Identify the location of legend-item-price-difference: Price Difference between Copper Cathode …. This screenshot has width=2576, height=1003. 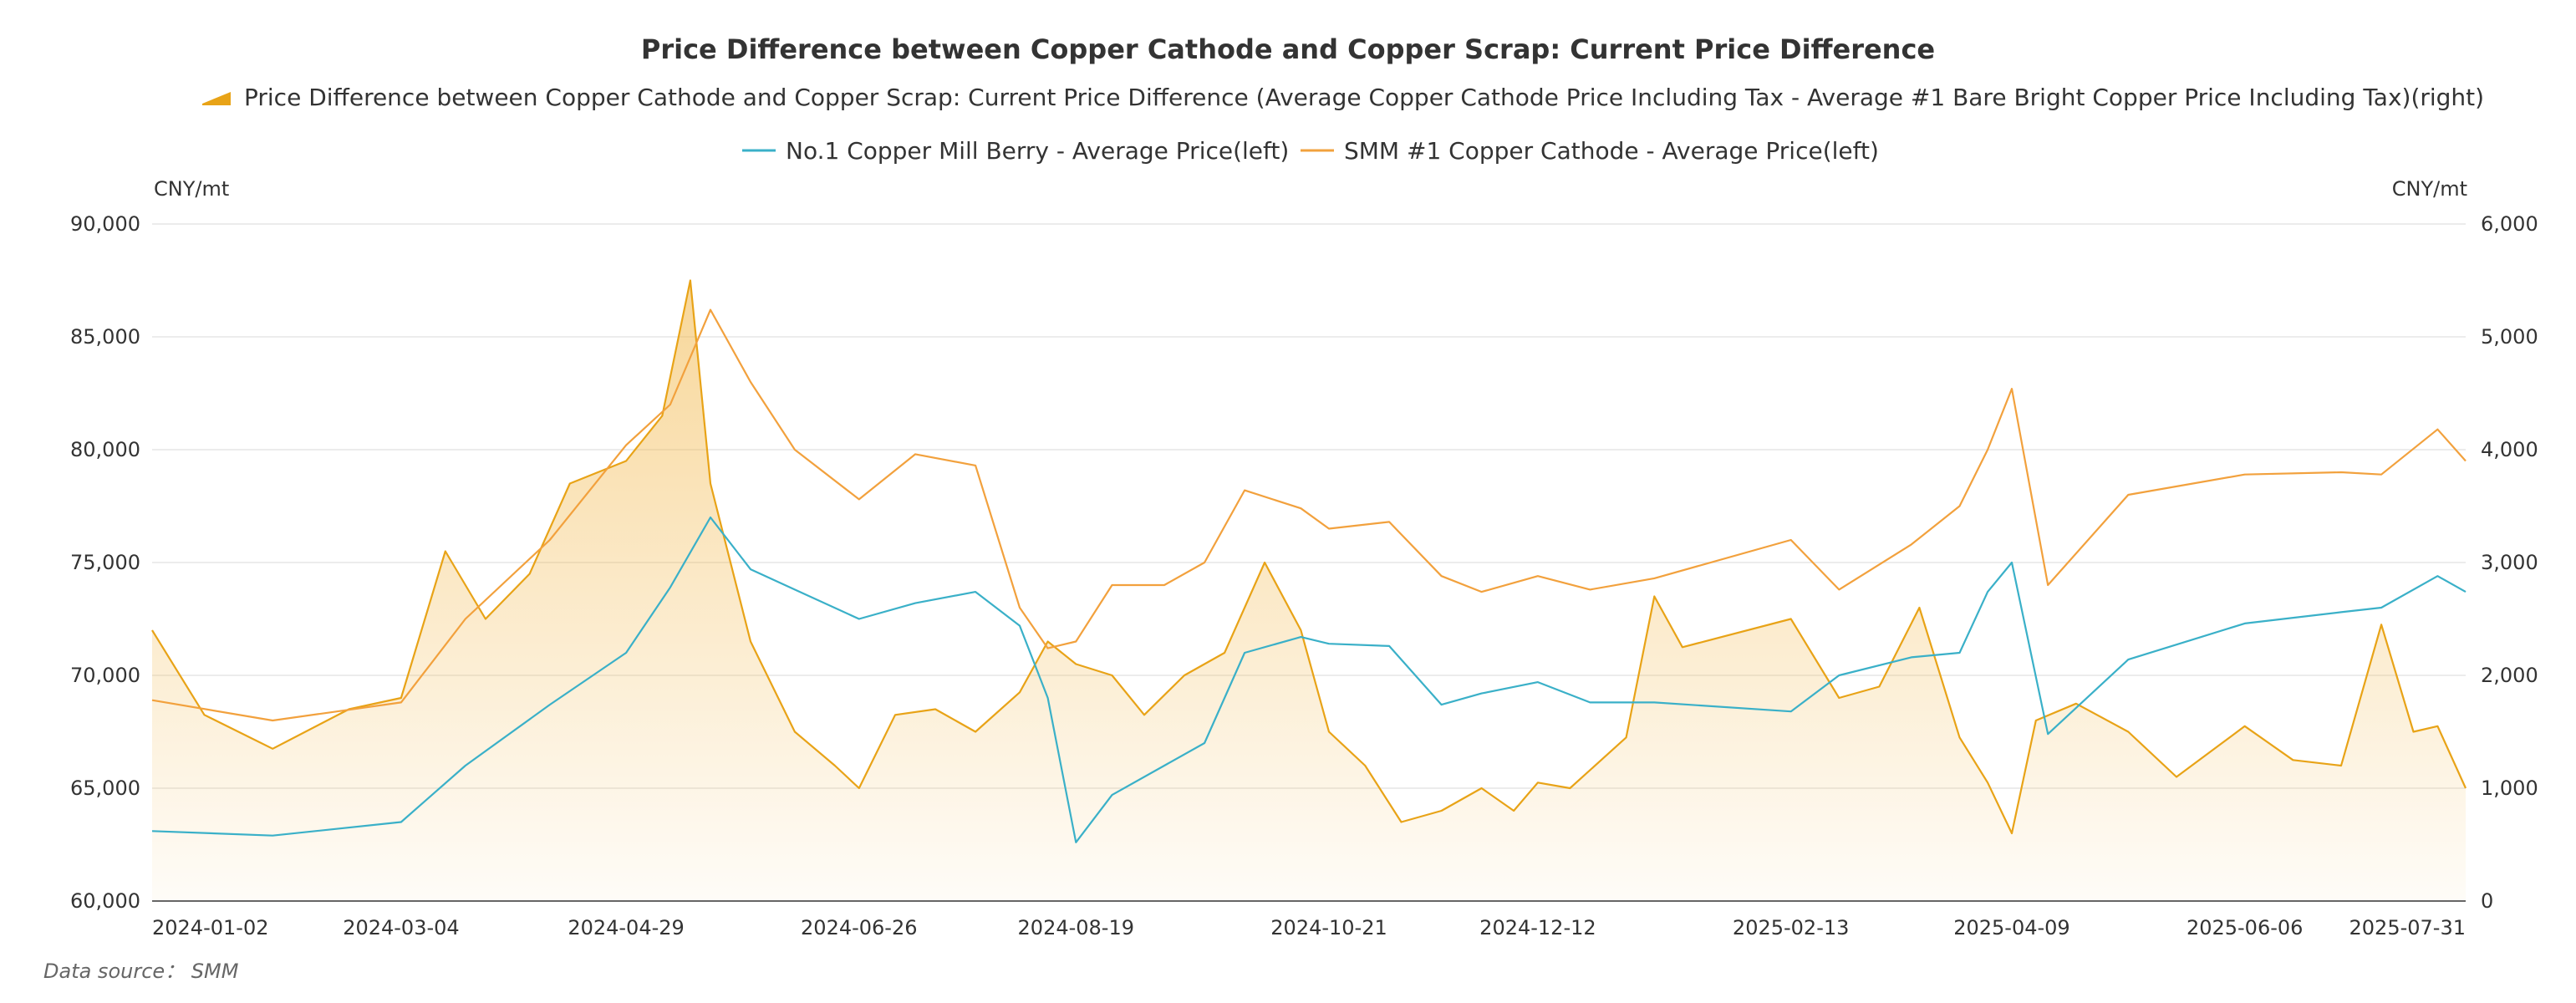
(1343, 98).